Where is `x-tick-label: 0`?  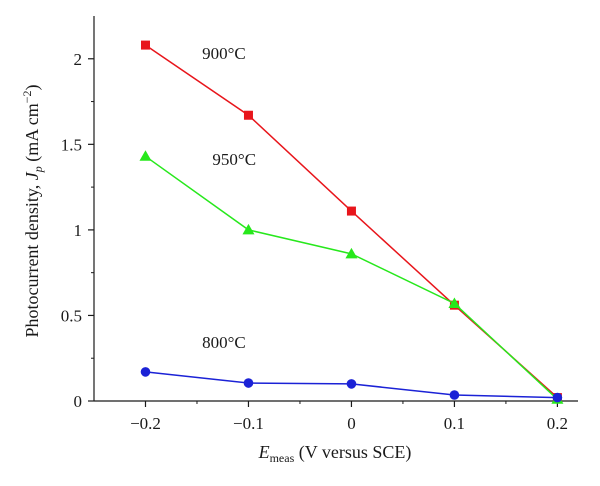
x-tick-label: 0 is located at coordinates (351, 423).